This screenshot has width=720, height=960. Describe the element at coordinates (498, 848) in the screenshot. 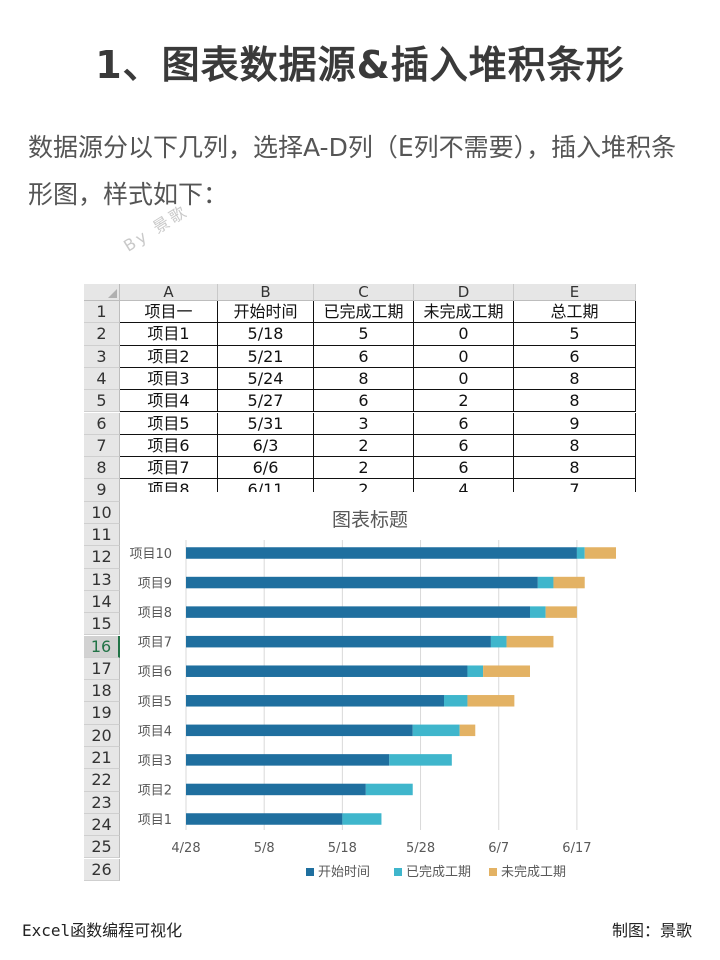

I see `x-tick-label: 6/7` at that location.